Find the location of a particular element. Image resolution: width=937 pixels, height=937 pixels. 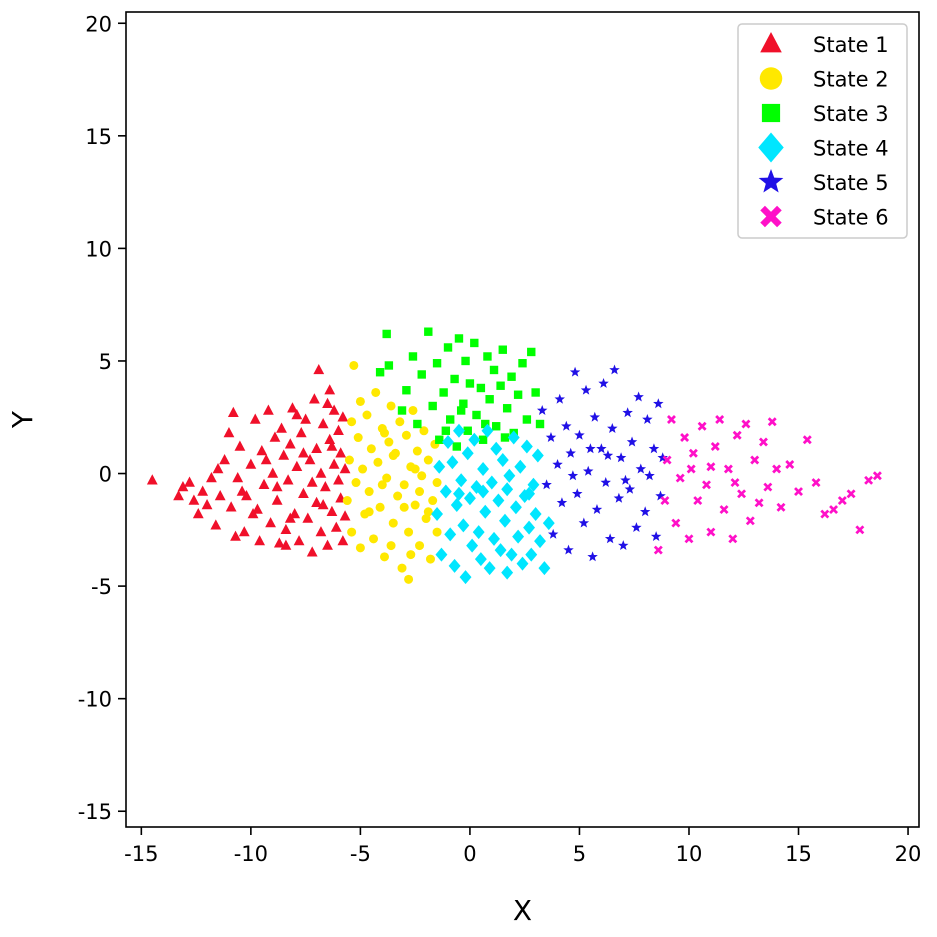

x-tick-label: 5 is located at coordinates (579, 854).